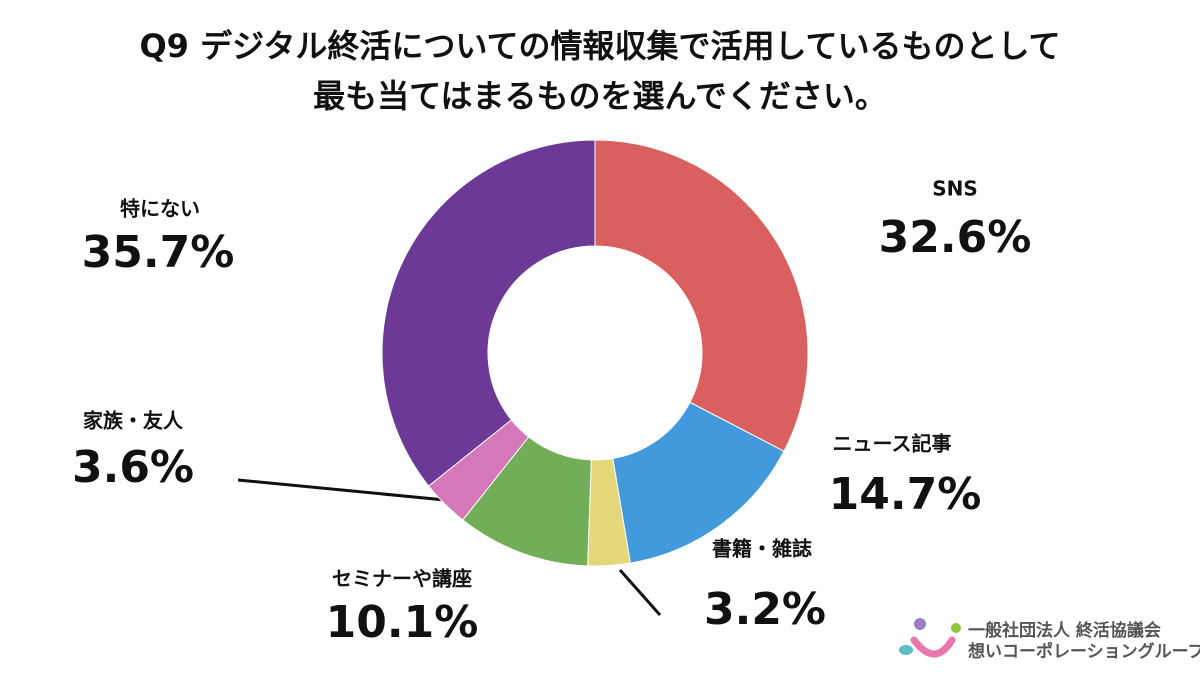 The image size is (1200, 675). Describe the element at coordinates (600, 96) in the screenshot. I see `chart-title: 最も当てはまるものを選んでください。` at that location.